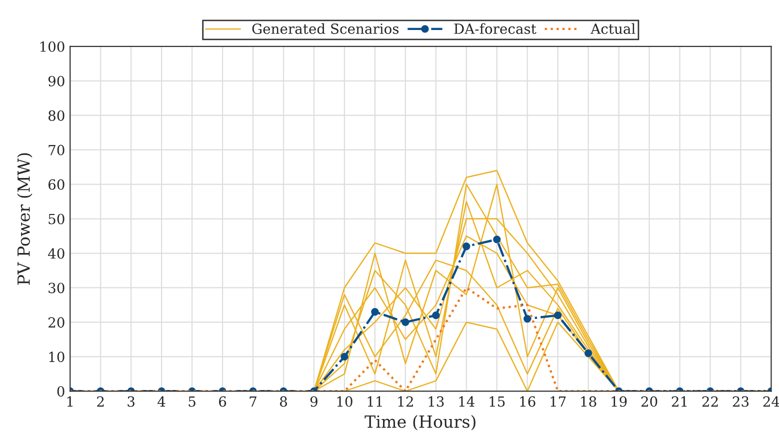 Image resolution: width=779 pixels, height=442 pixels. What do you see at coordinates (375, 401) in the screenshot?
I see `x-tick-label: 11` at bounding box center [375, 401].